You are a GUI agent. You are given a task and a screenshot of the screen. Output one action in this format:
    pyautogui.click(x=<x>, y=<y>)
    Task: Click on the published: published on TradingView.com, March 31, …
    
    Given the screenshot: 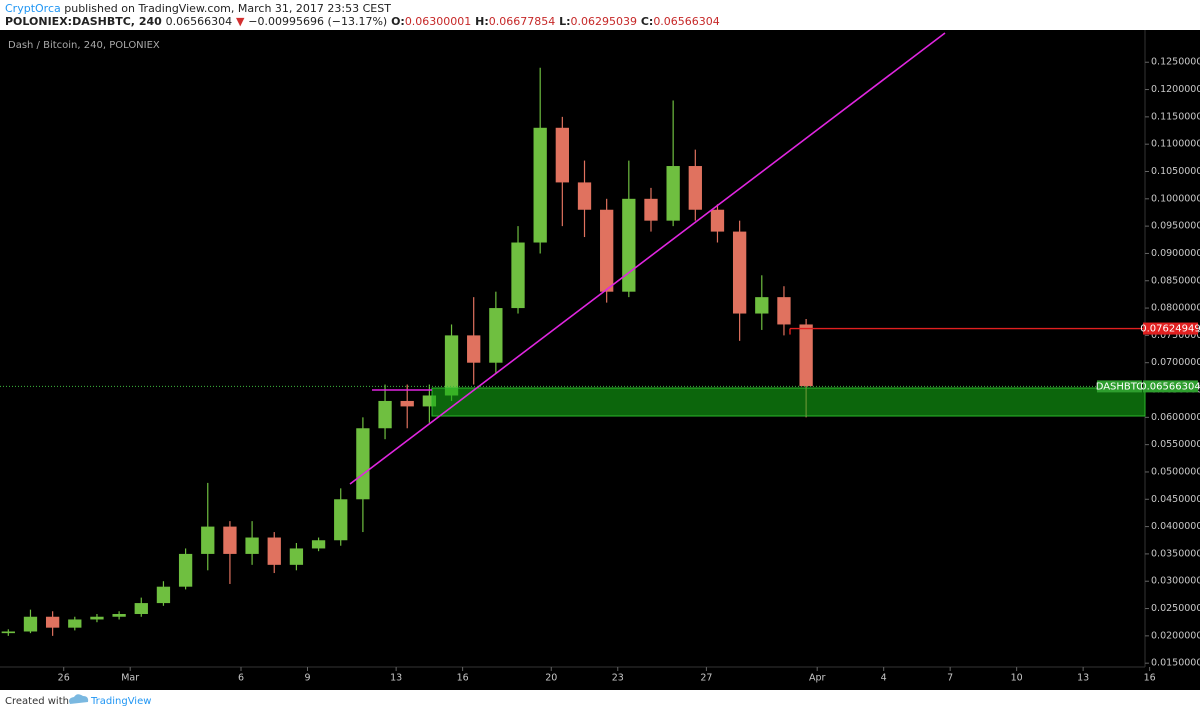 What is the action you would take?
    pyautogui.click(x=227, y=8)
    